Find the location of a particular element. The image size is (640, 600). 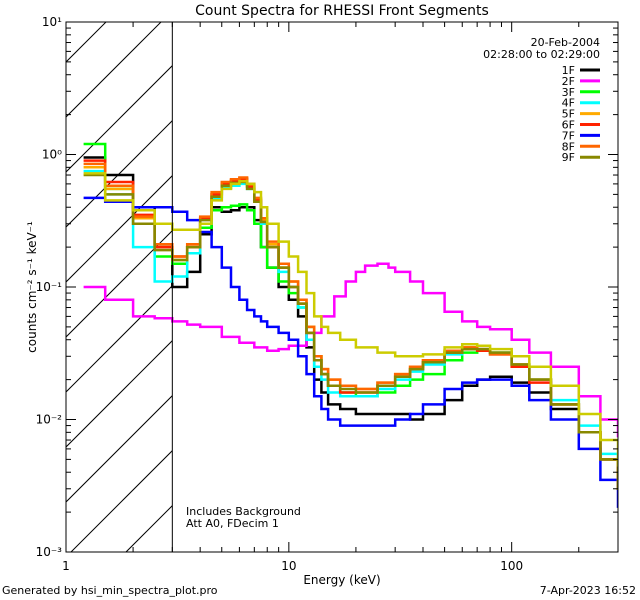

y-tick-label: 10⁻³ is located at coordinates (49, 552).